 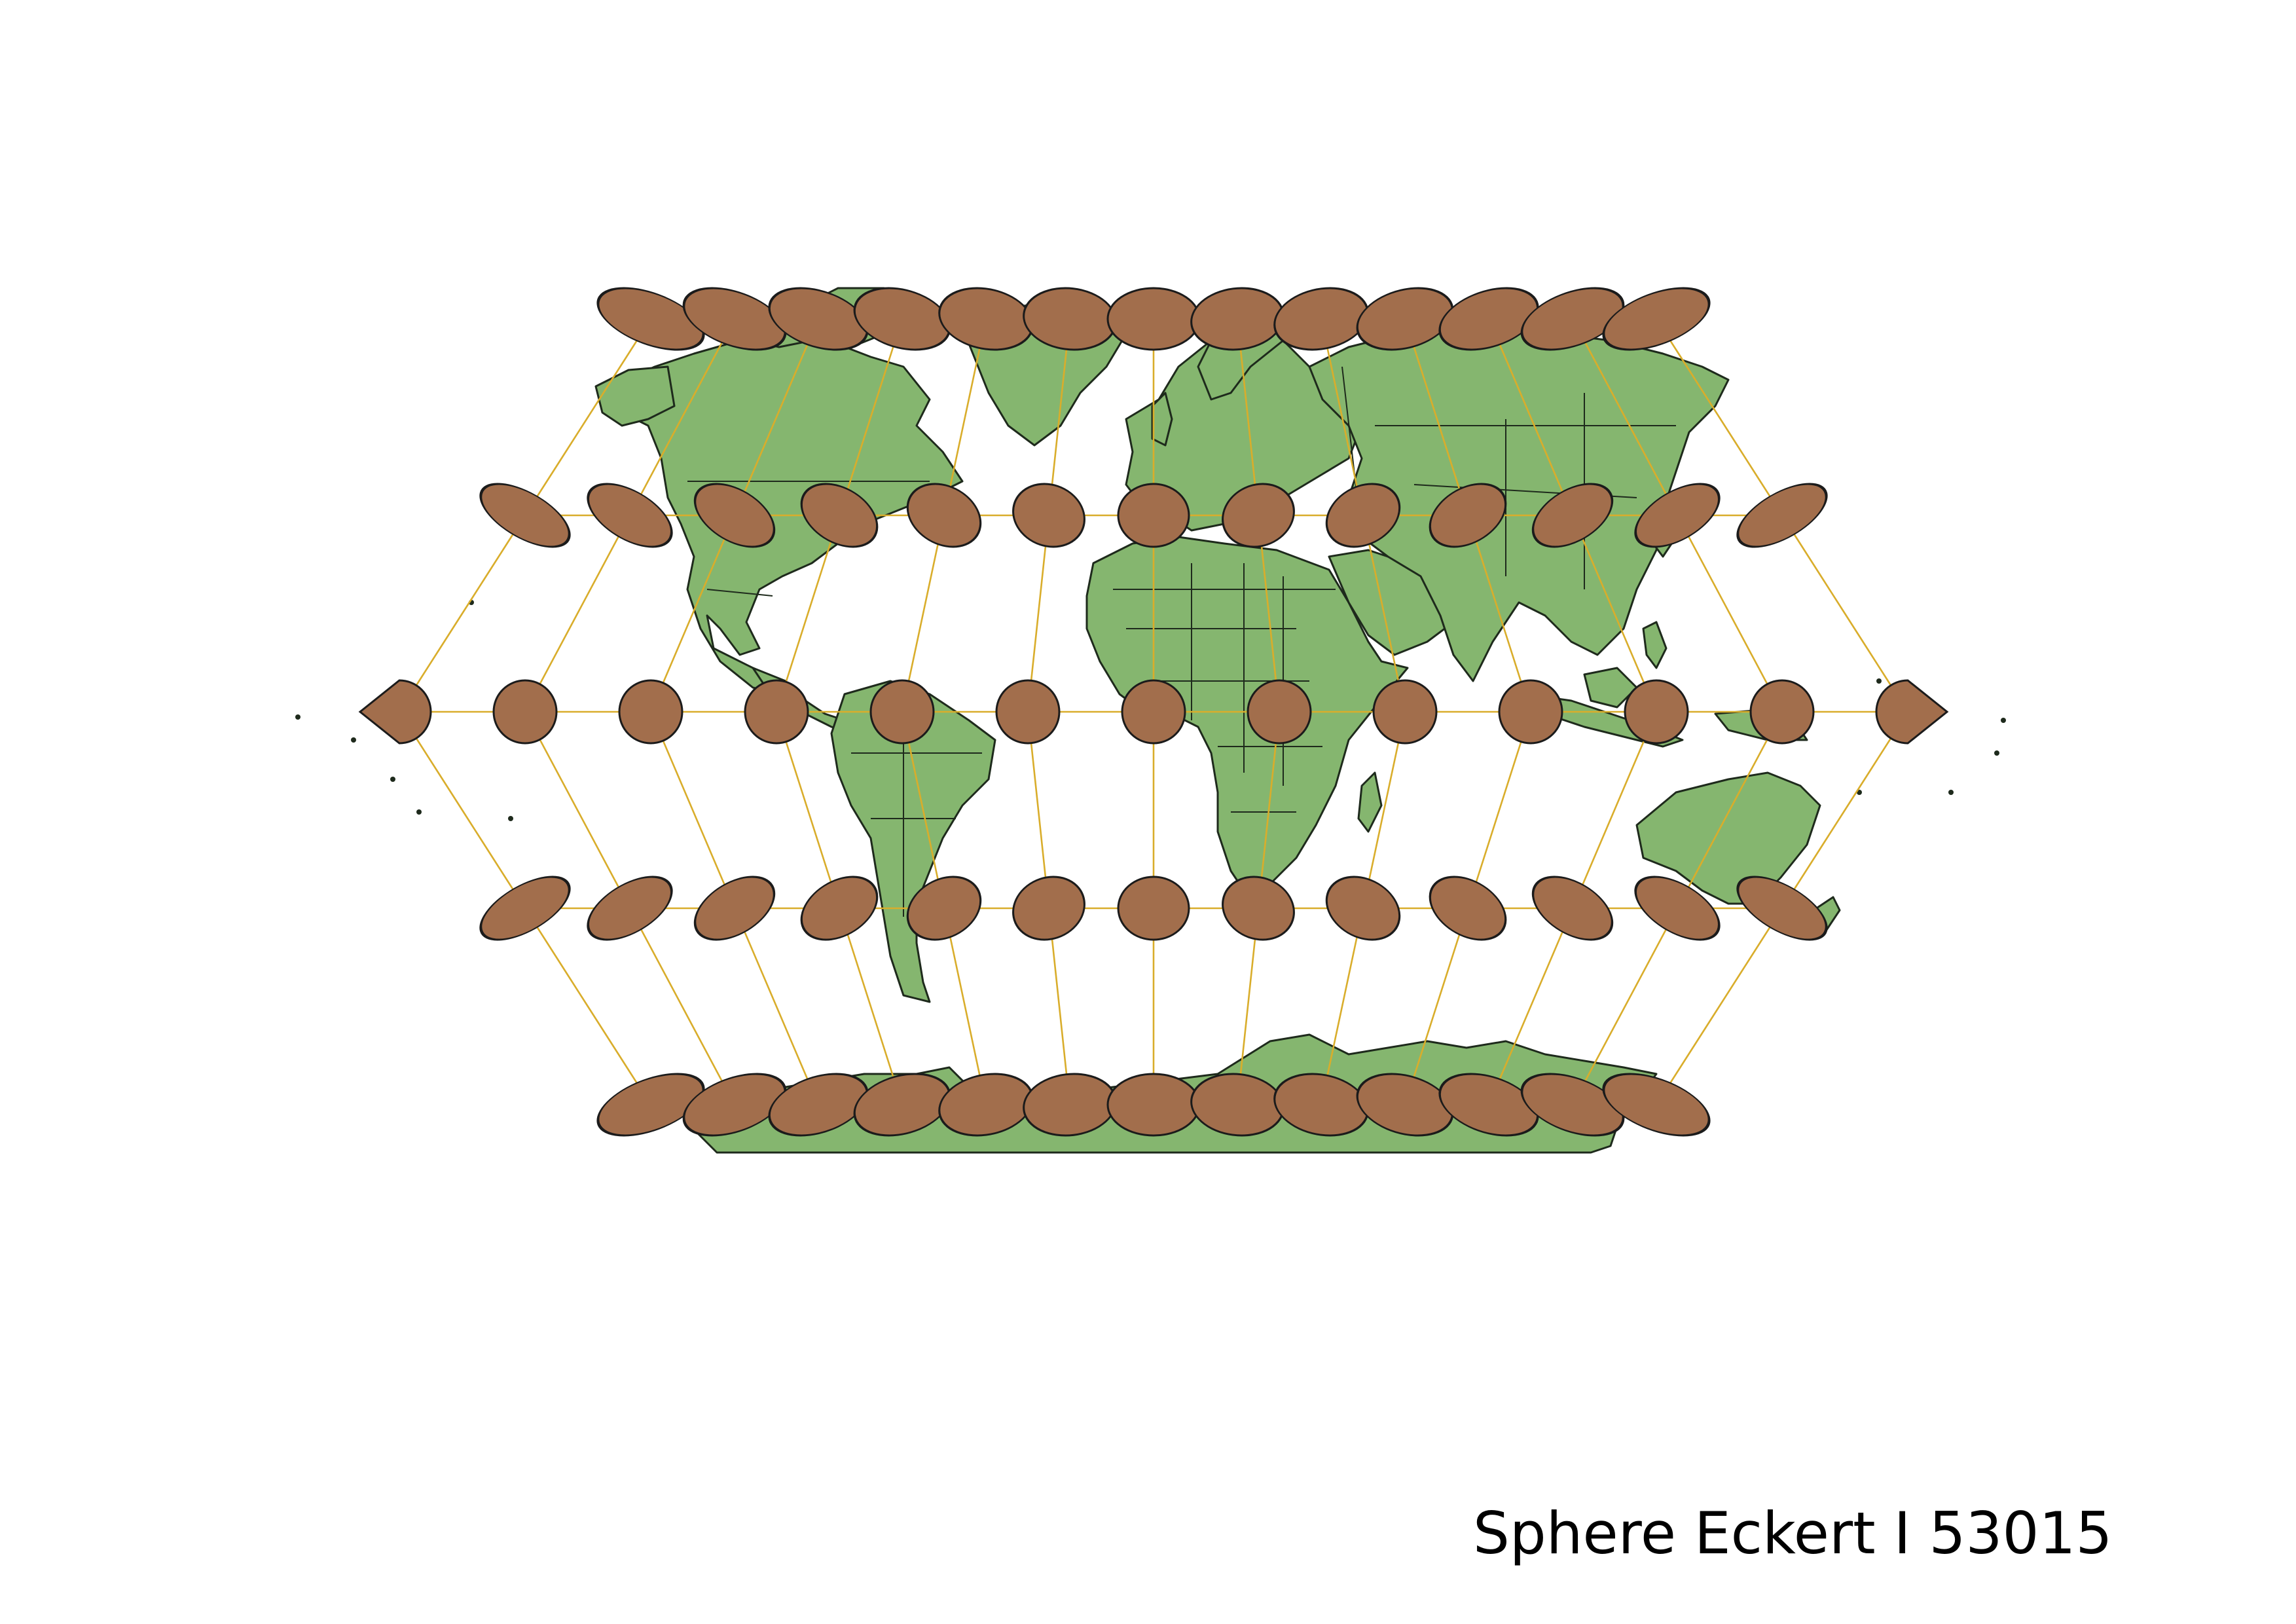 I want to click on british-isles, so click(x=1162, y=419).